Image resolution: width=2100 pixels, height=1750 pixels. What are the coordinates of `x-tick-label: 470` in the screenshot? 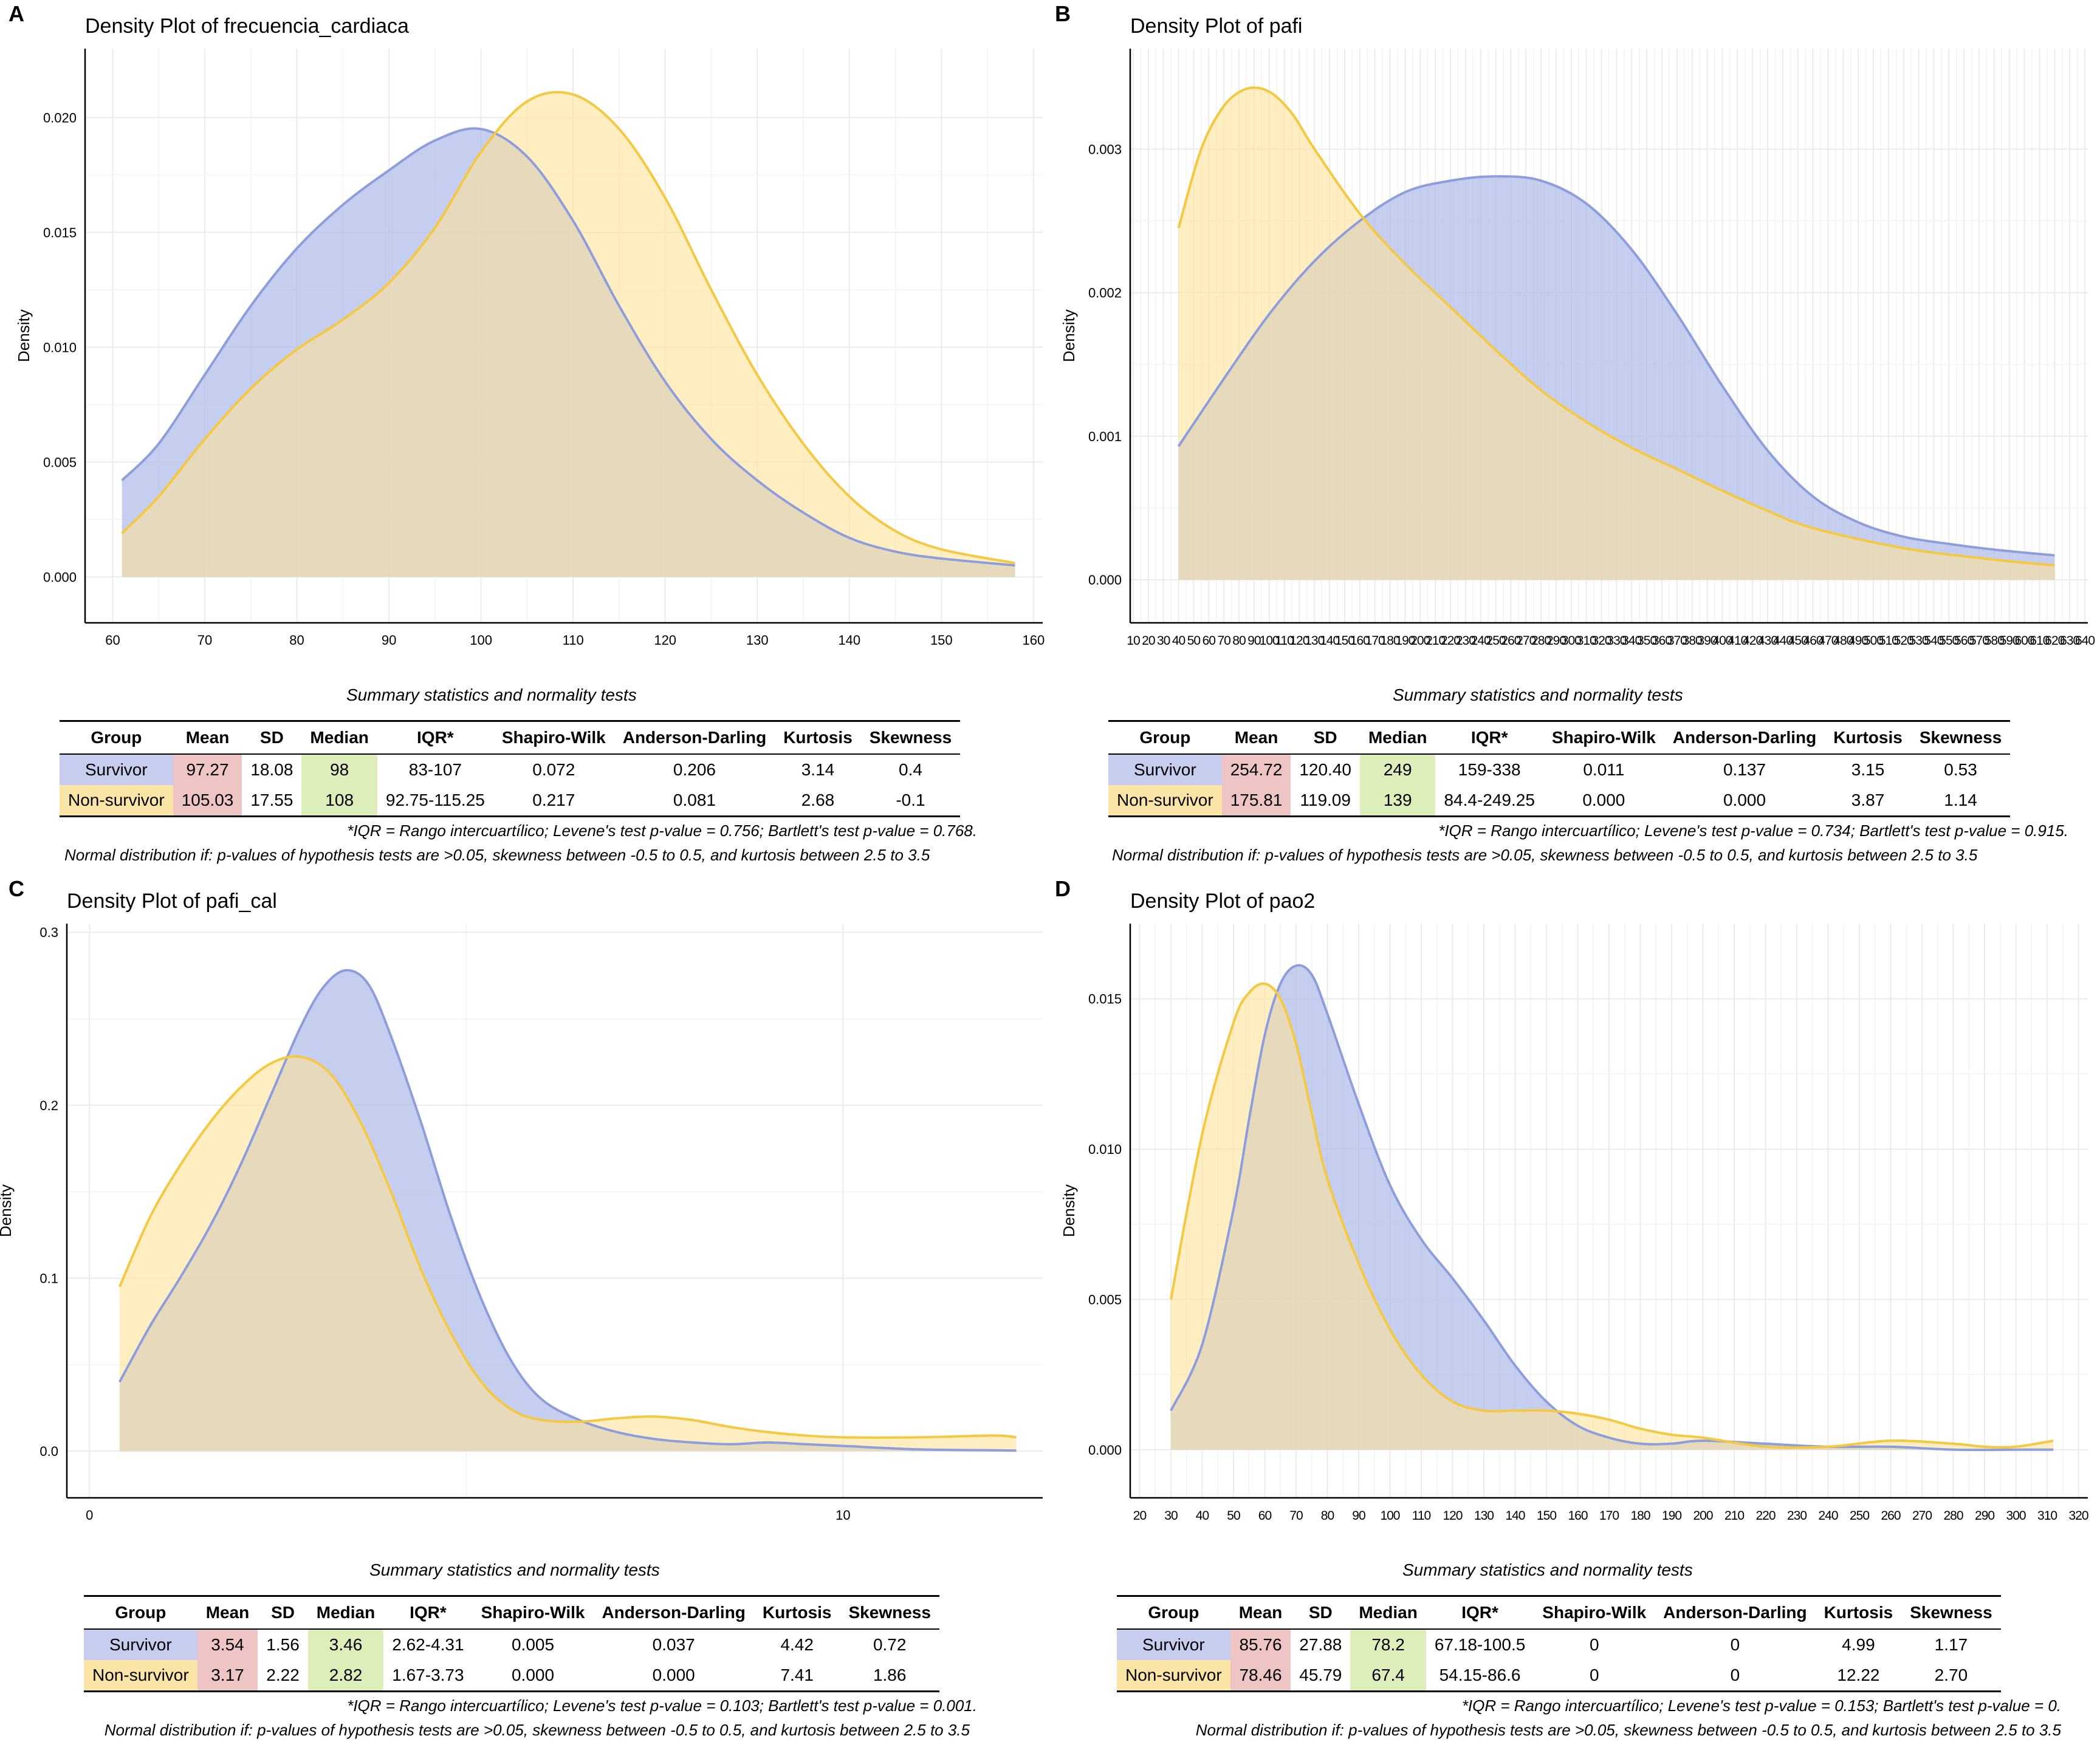 It's located at (1827, 641).